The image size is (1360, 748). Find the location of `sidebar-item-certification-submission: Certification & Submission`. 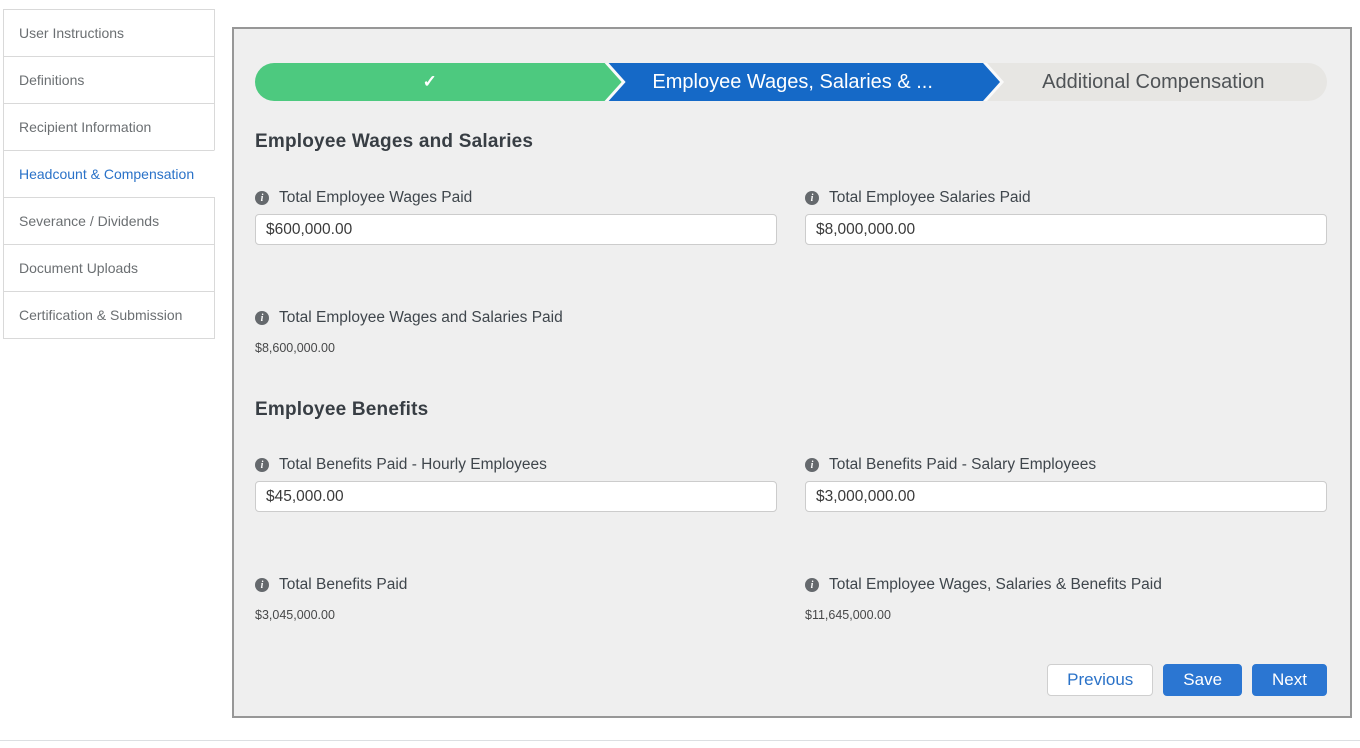

sidebar-item-certification-submission: Certification & Submission is located at coordinates (109, 315).